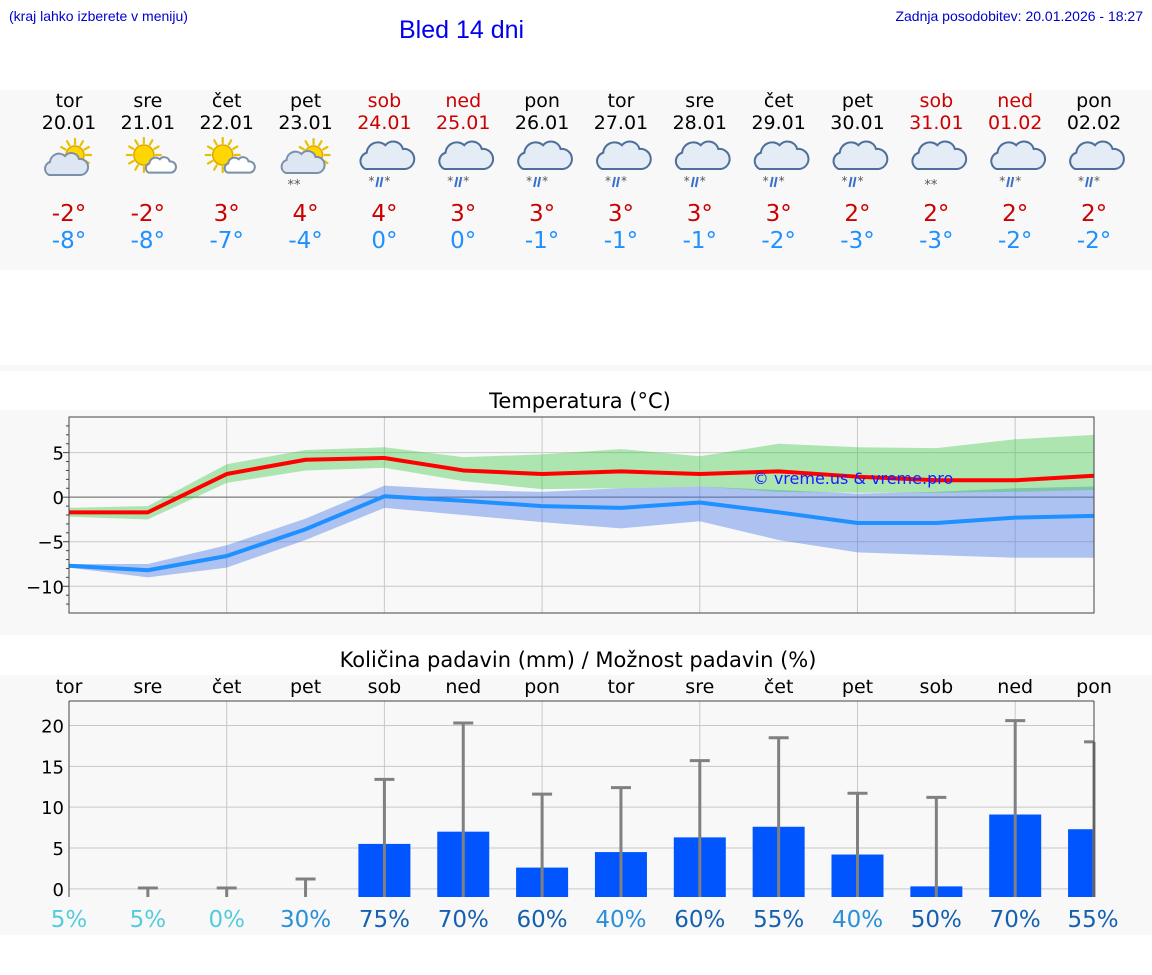 The width and height of the screenshot is (1152, 975). What do you see at coordinates (58, 849) in the screenshot?
I see `precip-y-tick-label: 5` at bounding box center [58, 849].